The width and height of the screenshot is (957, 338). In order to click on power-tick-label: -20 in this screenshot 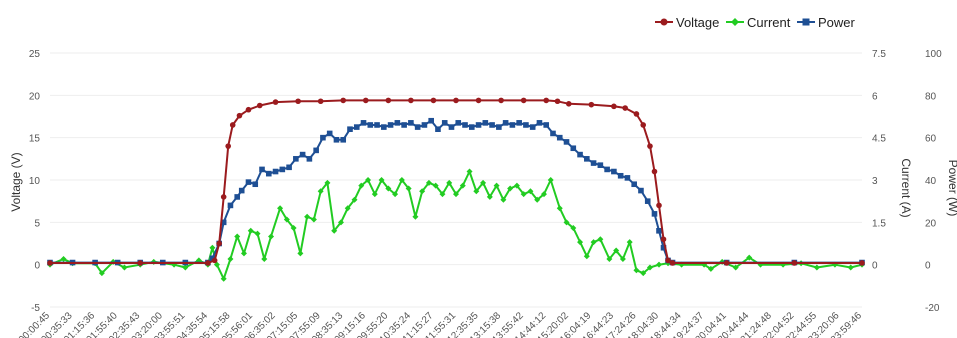, I will do `click(932, 308)`.